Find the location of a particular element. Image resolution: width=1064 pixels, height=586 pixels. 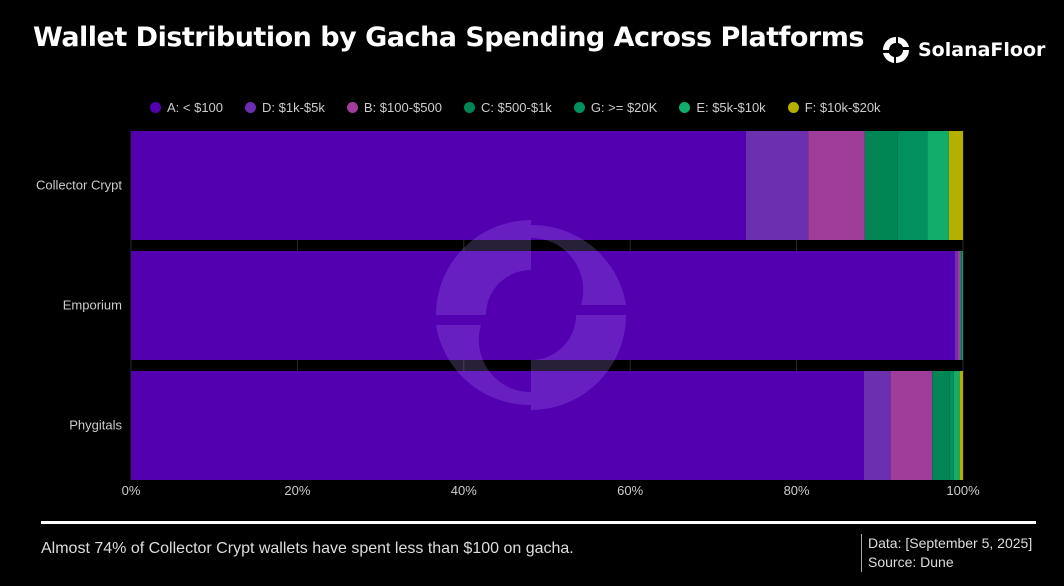

legend-label: A: < $100 is located at coordinates (195, 107).